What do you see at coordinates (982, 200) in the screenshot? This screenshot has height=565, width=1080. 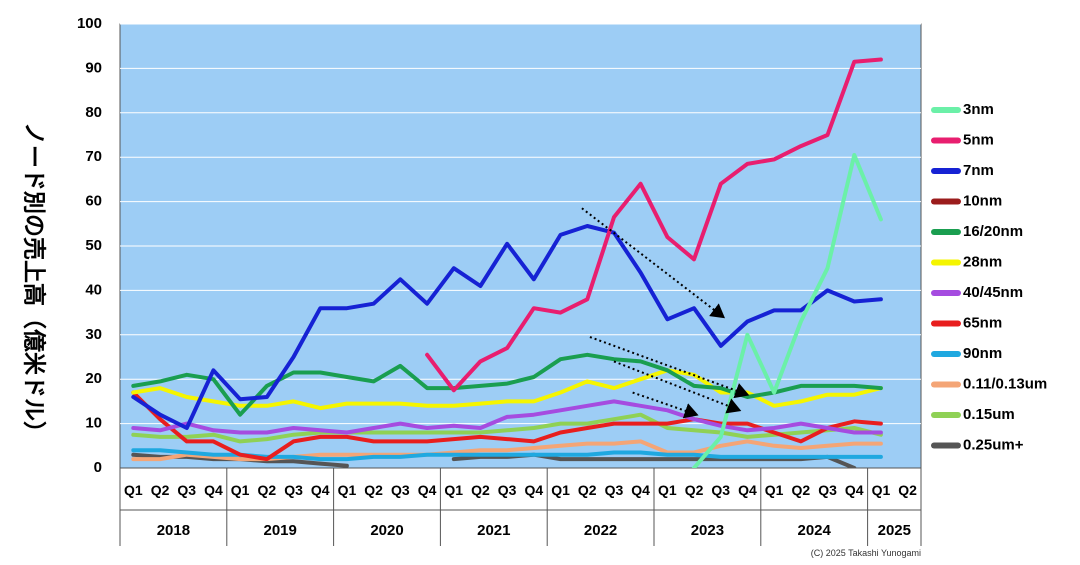 I see `legend-label: 10nm` at bounding box center [982, 200].